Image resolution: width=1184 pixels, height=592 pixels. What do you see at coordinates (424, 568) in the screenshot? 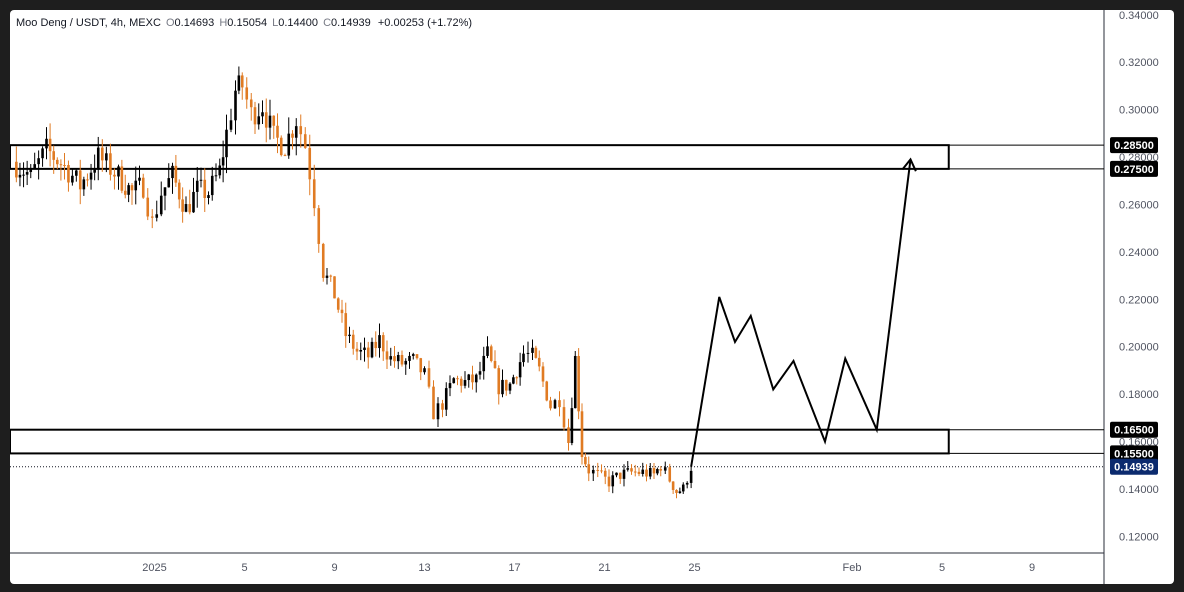
I see `time-tick-label: 13` at bounding box center [424, 568].